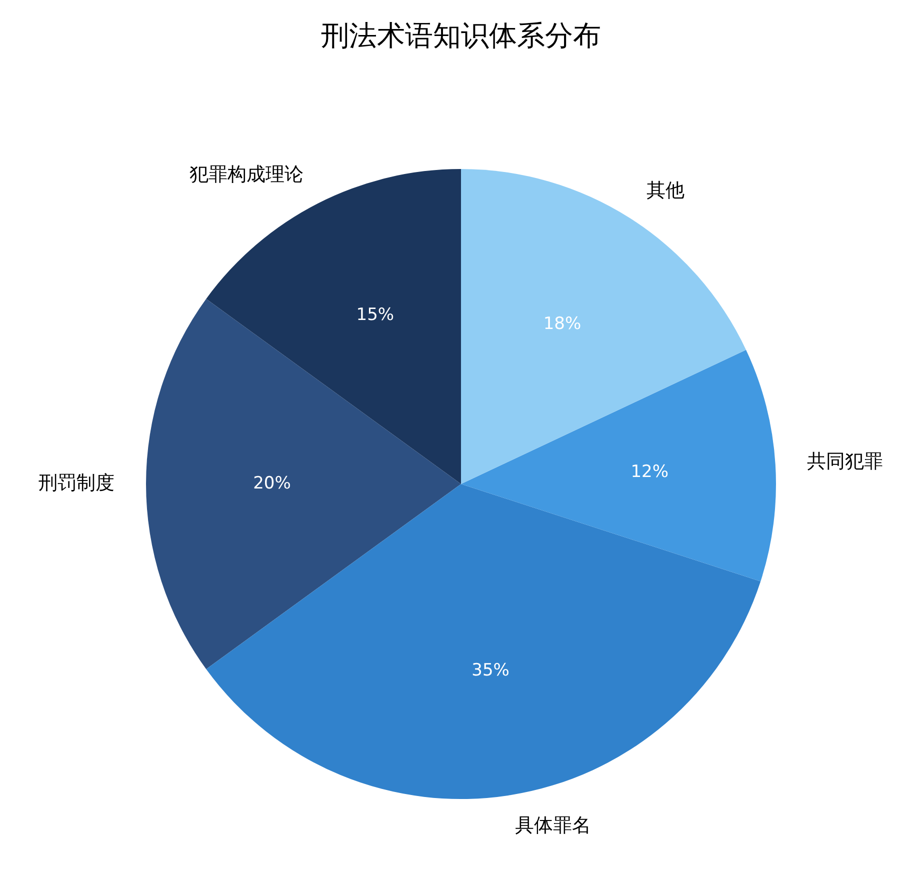 The image size is (921, 885). Describe the element at coordinates (247, 174) in the screenshot. I see `slice-label: 犯罪构成理论` at that location.